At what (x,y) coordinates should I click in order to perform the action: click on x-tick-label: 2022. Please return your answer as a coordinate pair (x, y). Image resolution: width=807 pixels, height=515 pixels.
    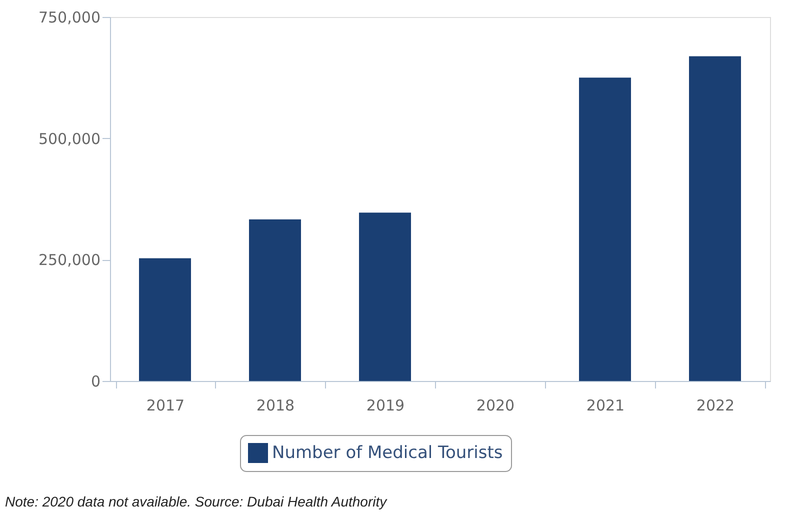
    Looking at the image, I should click on (715, 405).